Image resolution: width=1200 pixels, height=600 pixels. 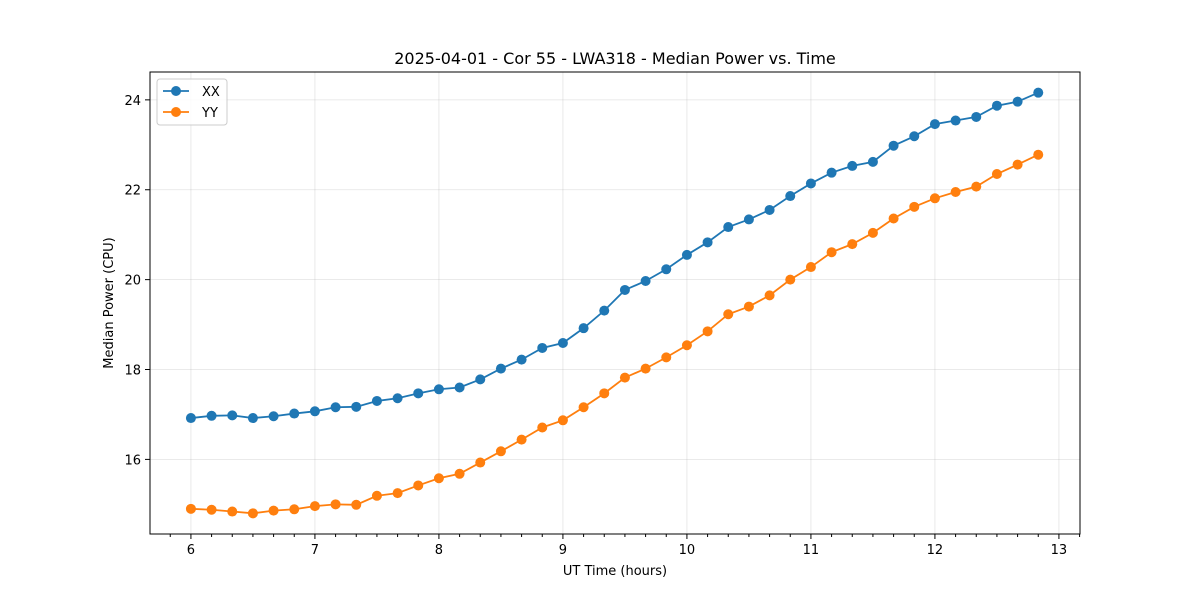 I want to click on y-axis-label: Median Power (CPU), so click(x=109, y=302).